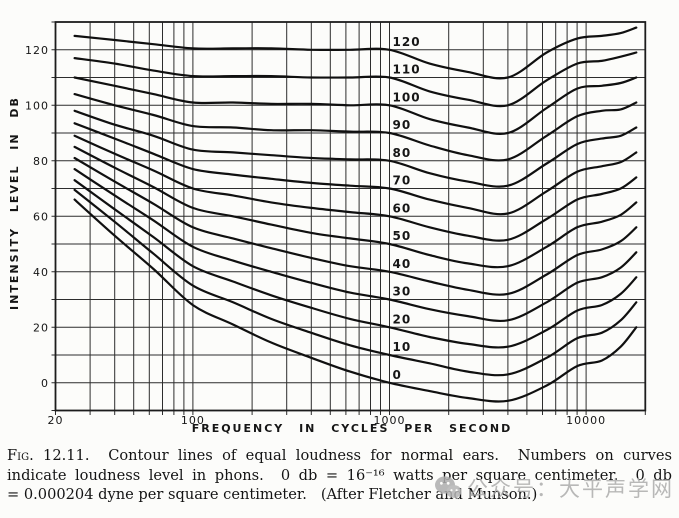  What do you see at coordinates (193, 420) in the screenshot?
I see `x-tick-100: 100` at bounding box center [193, 420].